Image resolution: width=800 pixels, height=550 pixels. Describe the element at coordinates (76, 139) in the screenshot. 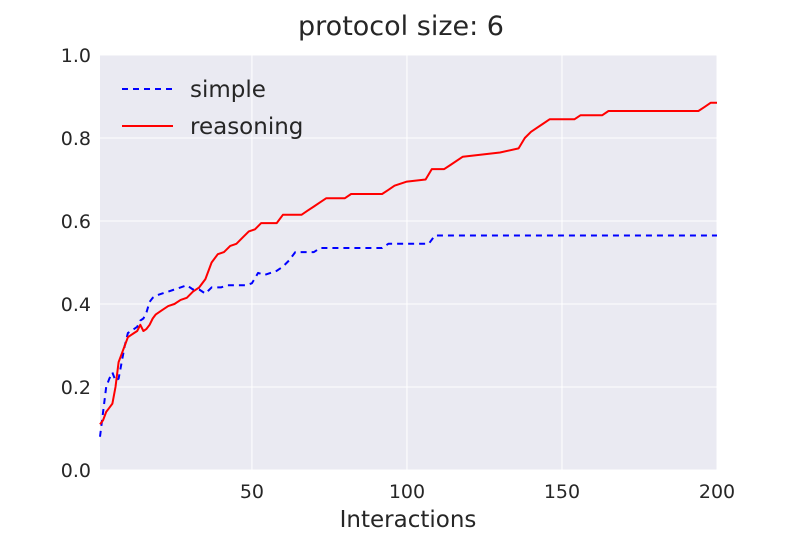

I see `y-tick-label: 0.8` at that location.